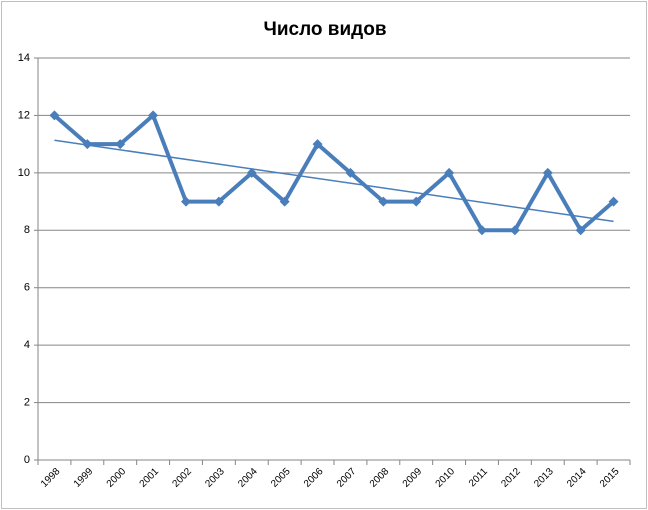  Describe the element at coordinates (27, 230) in the screenshot. I see `y-tick-label: 8` at that location.